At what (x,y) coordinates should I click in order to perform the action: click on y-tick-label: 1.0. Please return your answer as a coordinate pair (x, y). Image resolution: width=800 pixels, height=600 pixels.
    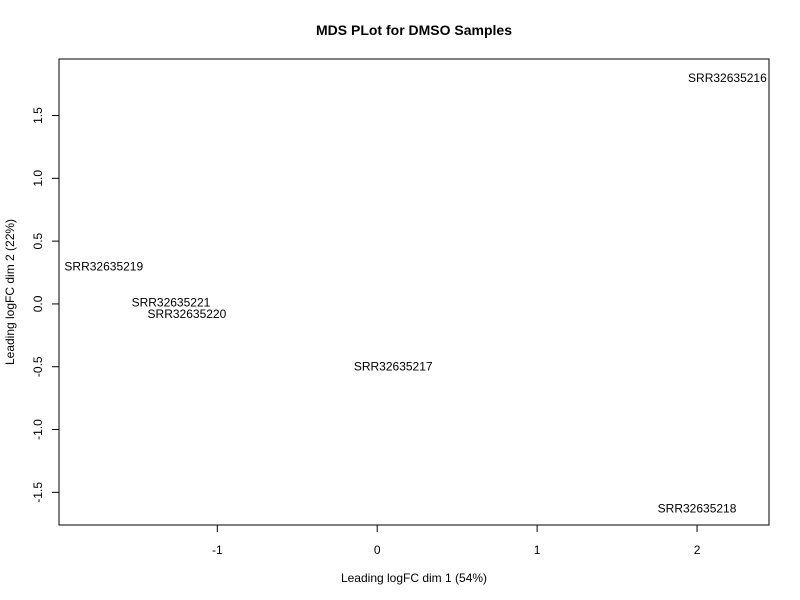
    Looking at the image, I should click on (38, 178).